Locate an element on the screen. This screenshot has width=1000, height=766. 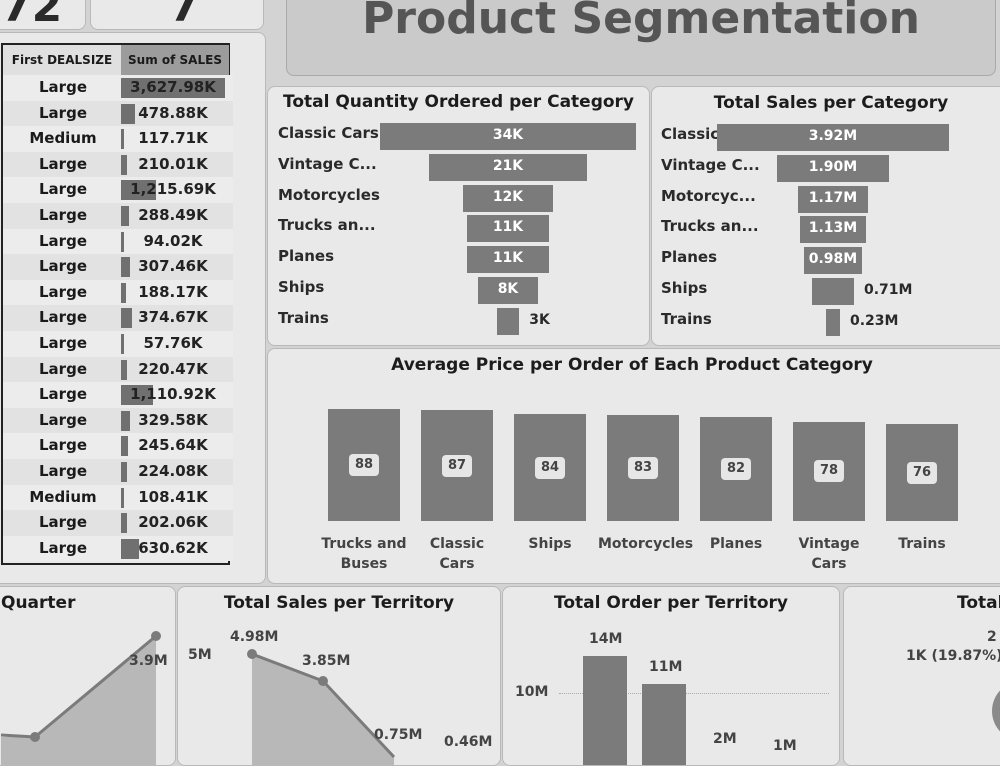
sales-value: 329.58K is located at coordinates (173, 419).